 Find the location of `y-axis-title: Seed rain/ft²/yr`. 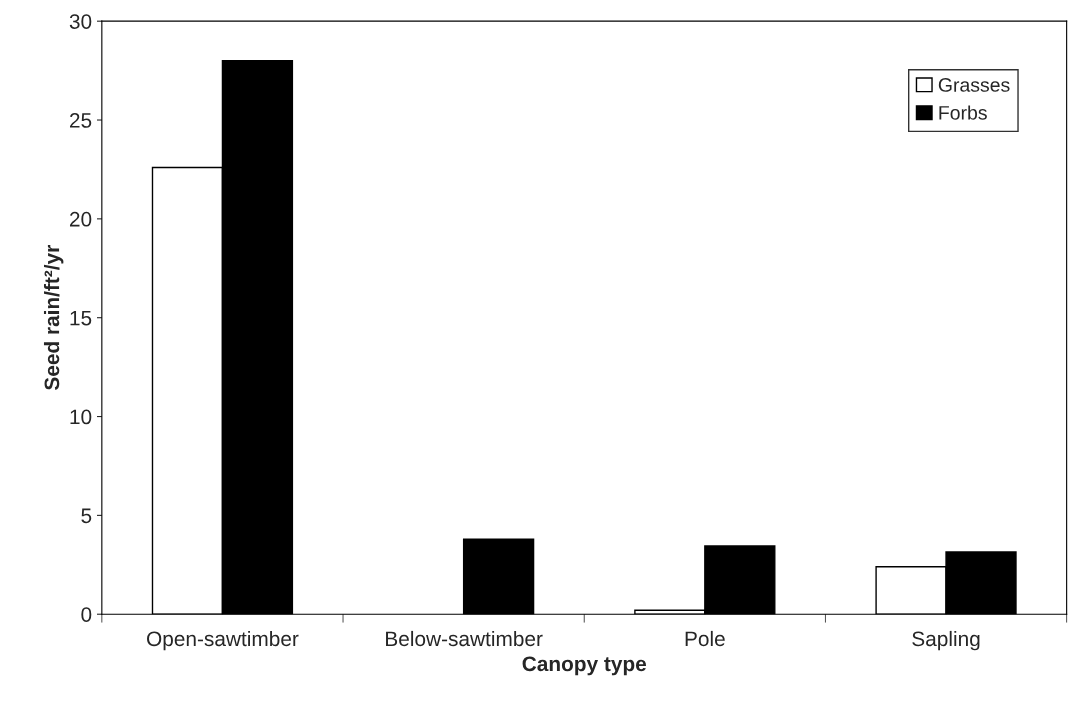

y-axis-title: Seed rain/ft²/yr is located at coordinates (53, 318).